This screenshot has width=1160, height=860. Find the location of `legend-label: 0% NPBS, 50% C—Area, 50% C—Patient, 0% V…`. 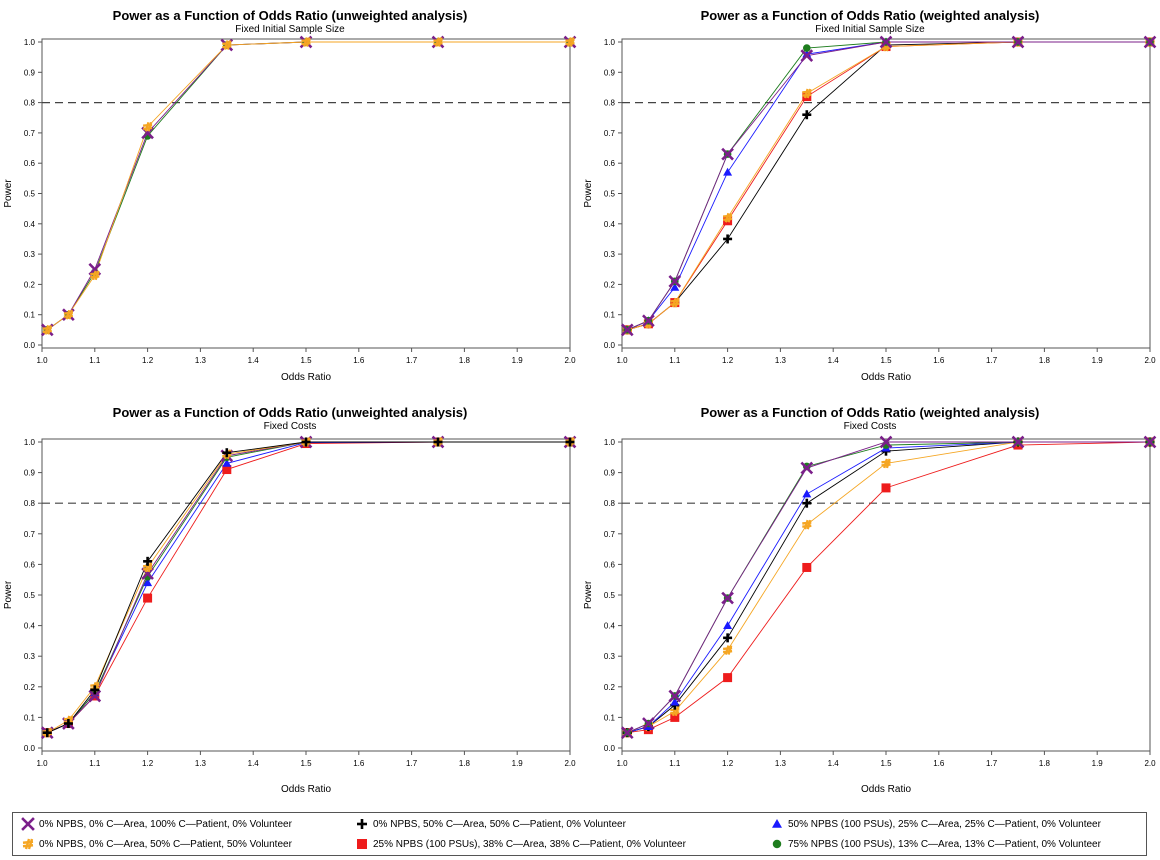

legend-label: 0% NPBS, 50% C—Area, 50% C—Patient, 0% V… is located at coordinates (499, 824).